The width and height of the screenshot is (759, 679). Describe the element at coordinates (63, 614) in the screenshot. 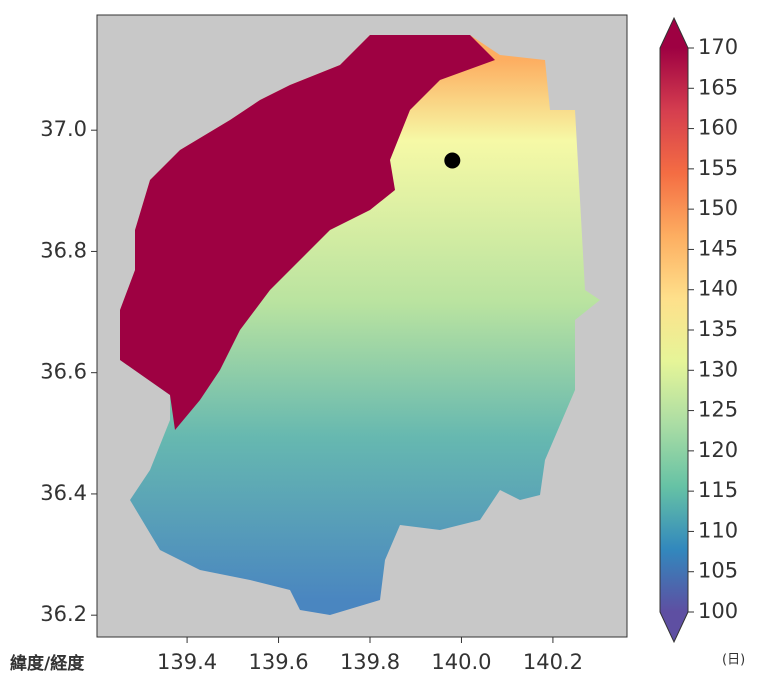

I see `y-tick-label: 36.2` at that location.